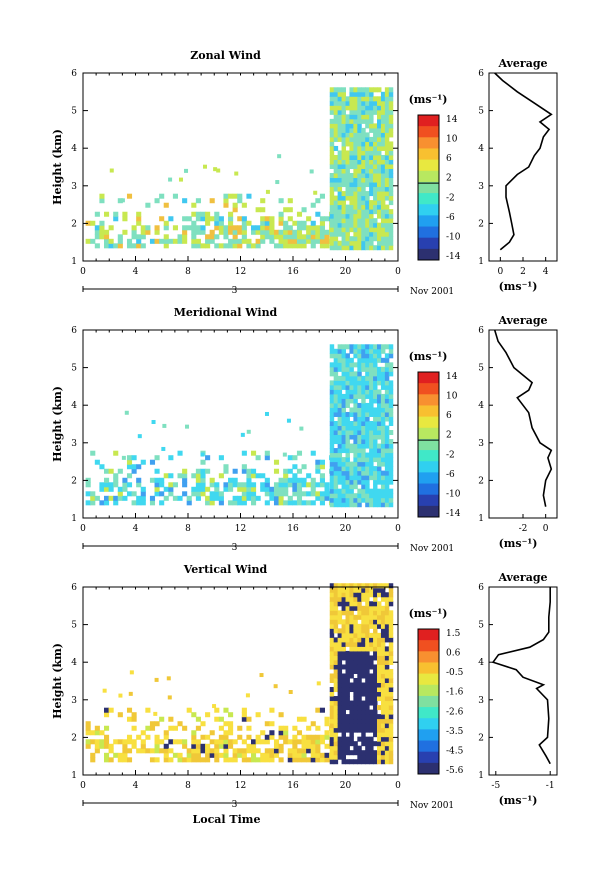 This screenshot has width=610, height=873. Describe the element at coordinates (74, 149) in the screenshot. I see `y-tick-label: 4` at that location.